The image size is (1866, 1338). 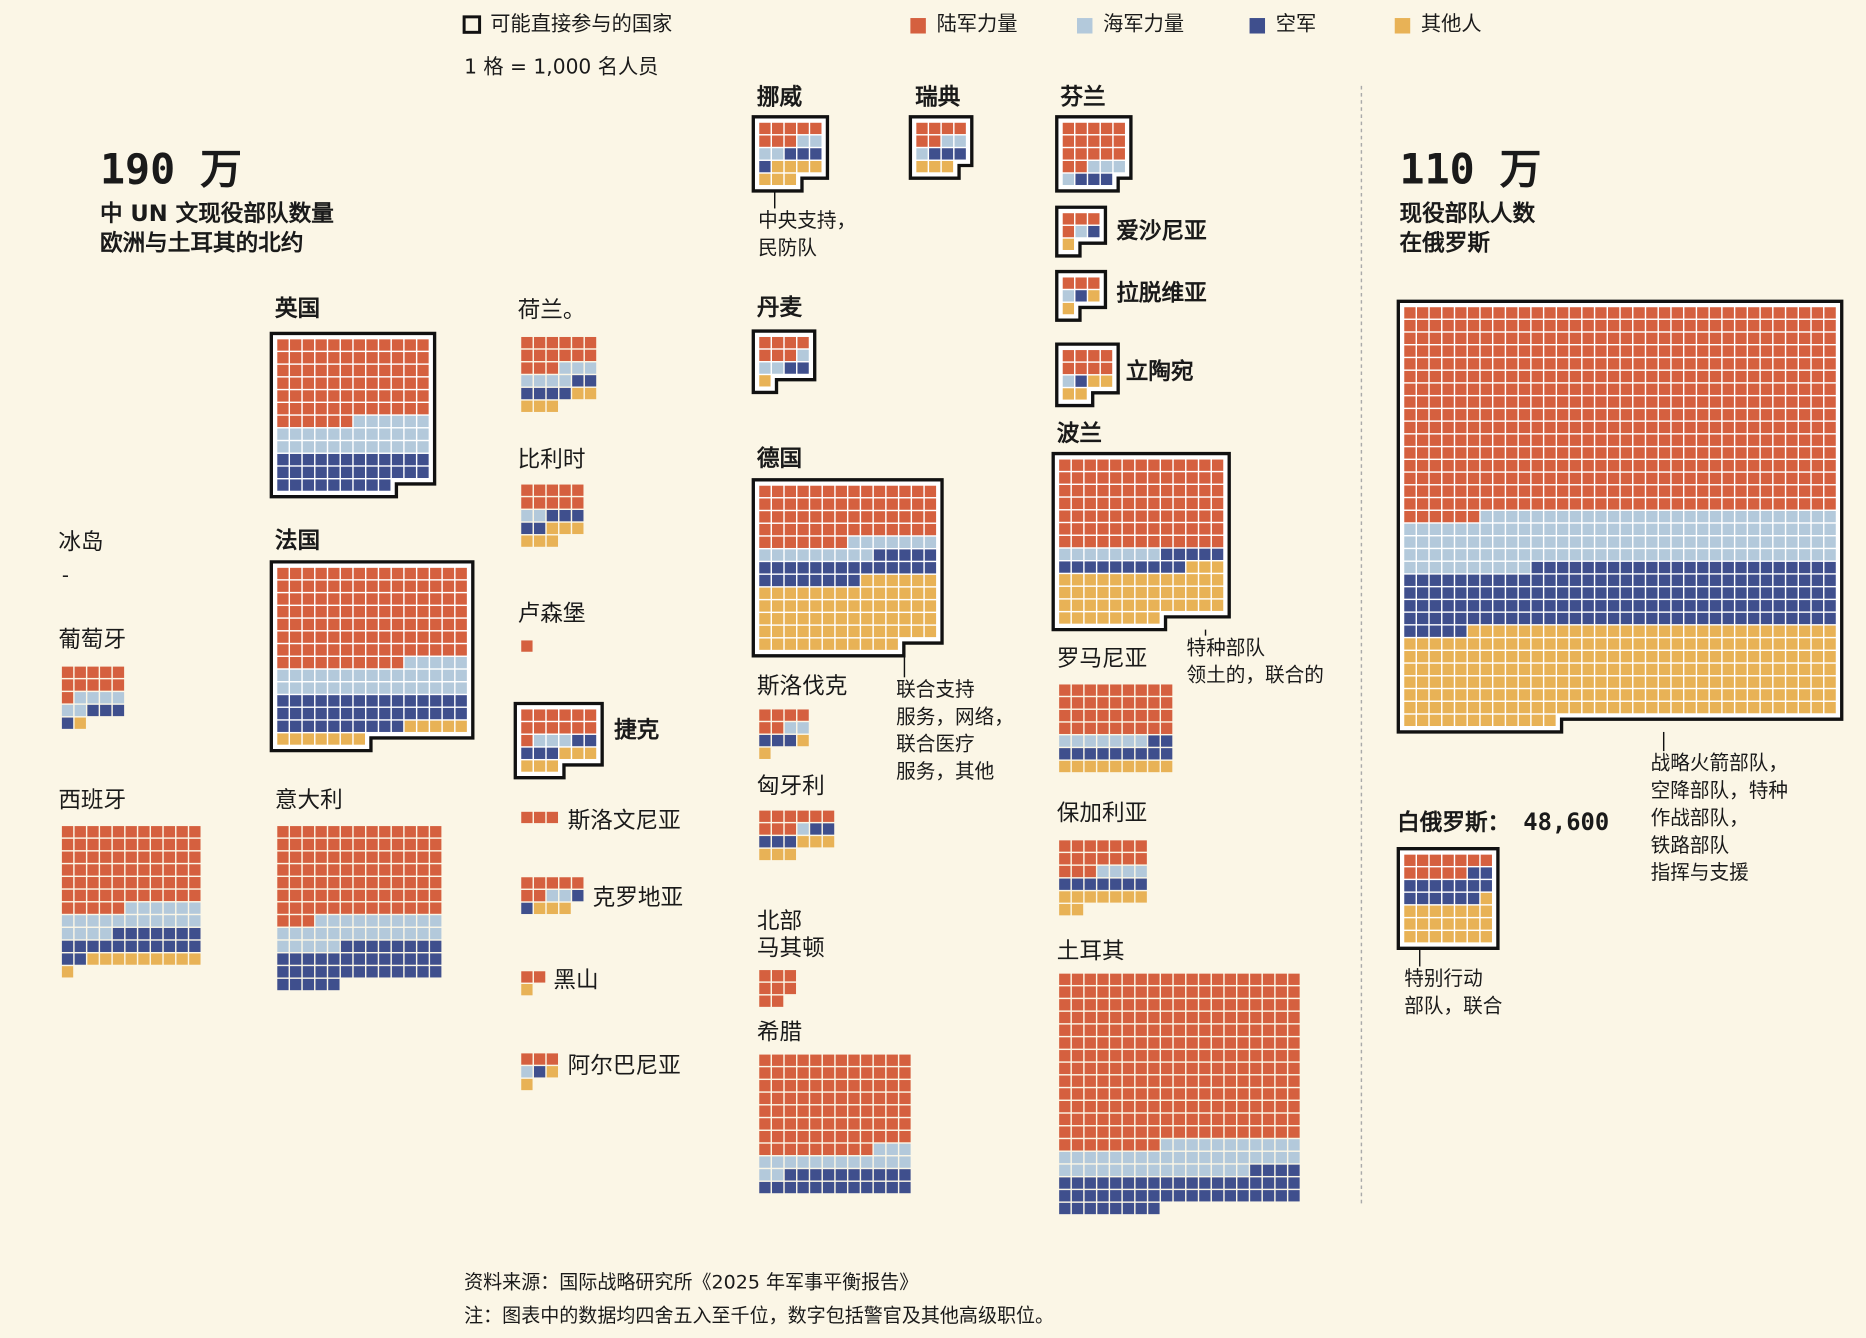 I want to click on russia-total: 110 万, so click(x=1471, y=169).